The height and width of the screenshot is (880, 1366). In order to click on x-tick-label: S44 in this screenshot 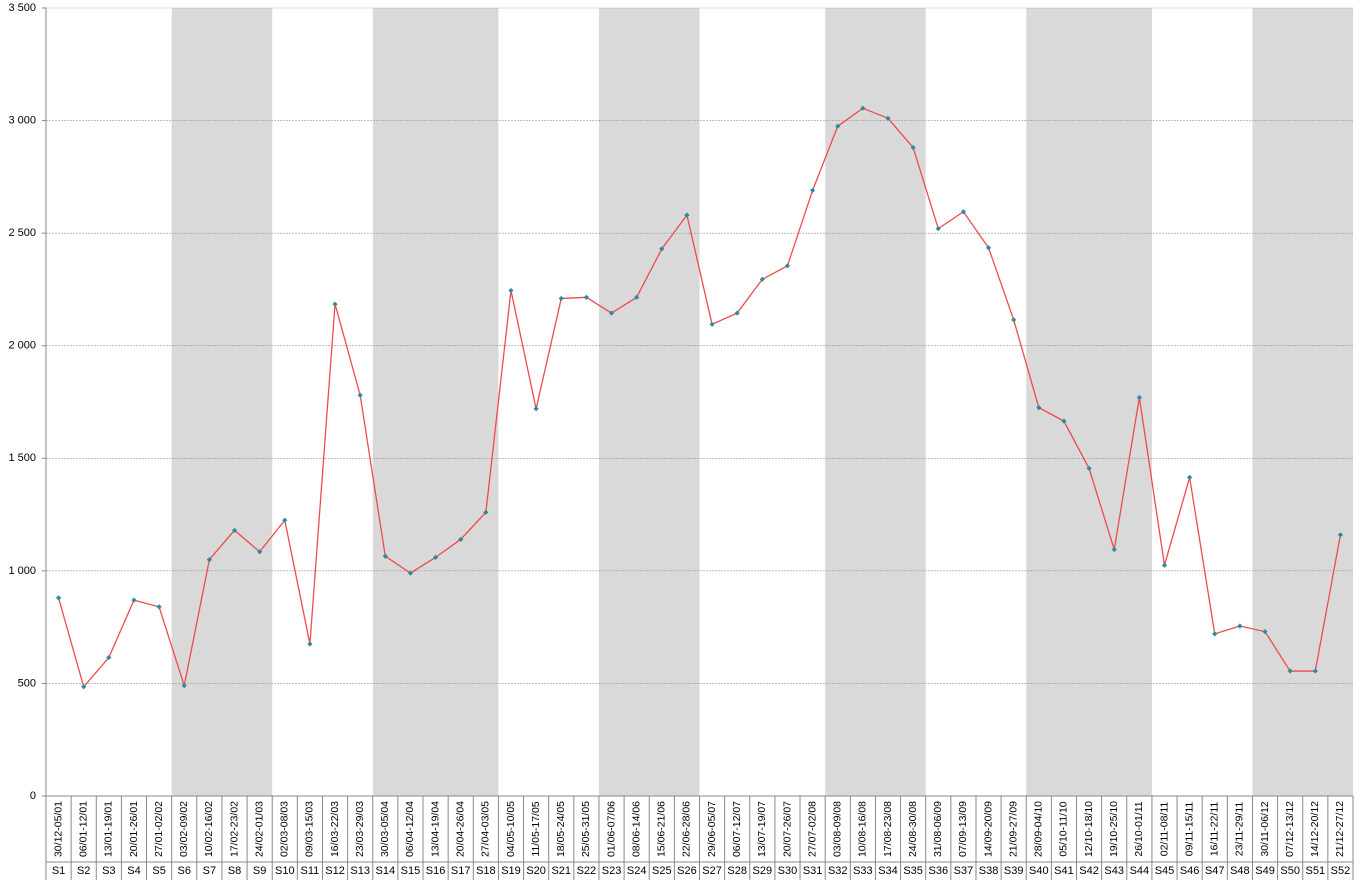, I will do `click(1140, 871)`.